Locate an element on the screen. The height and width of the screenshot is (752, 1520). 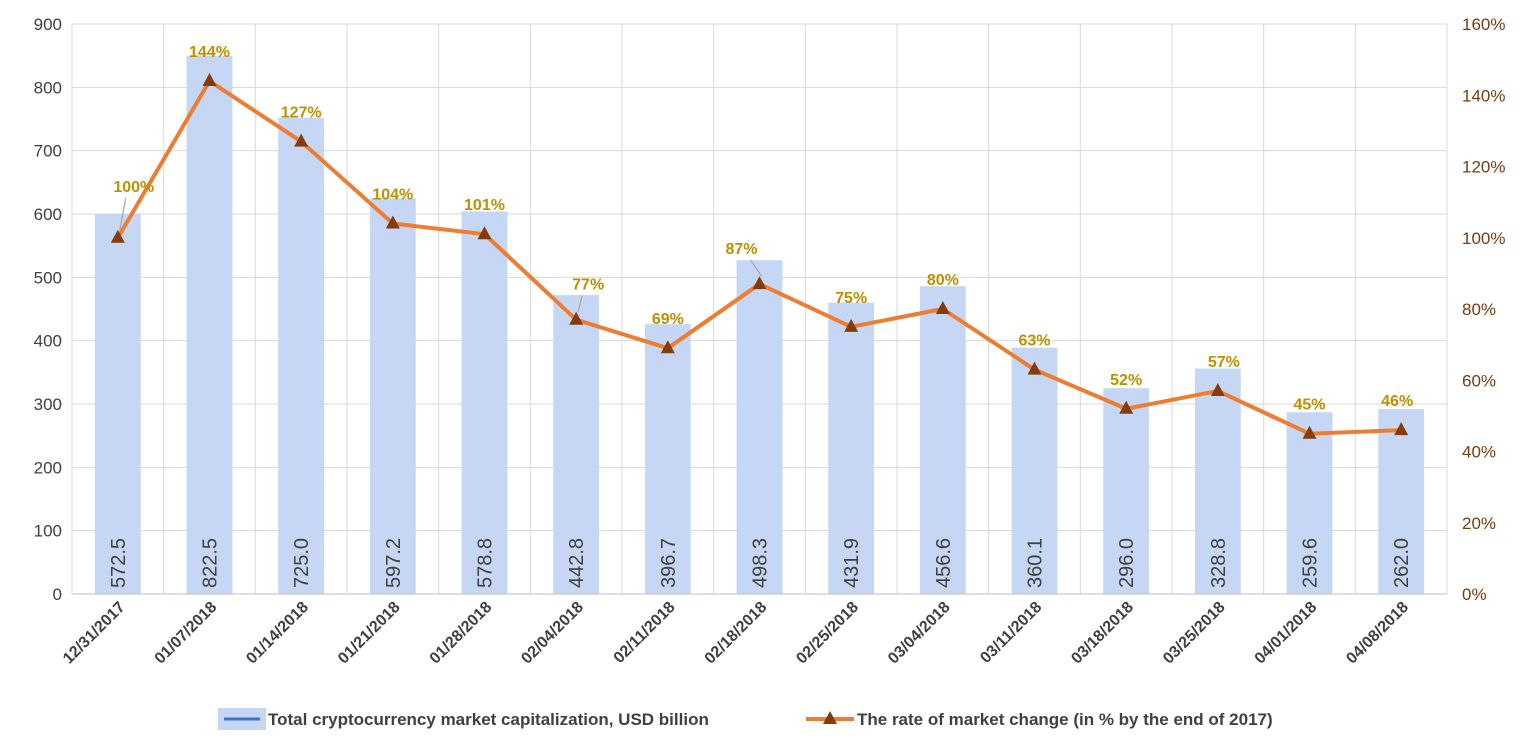
bar-value-label: 572.5 is located at coordinates (119, 563).